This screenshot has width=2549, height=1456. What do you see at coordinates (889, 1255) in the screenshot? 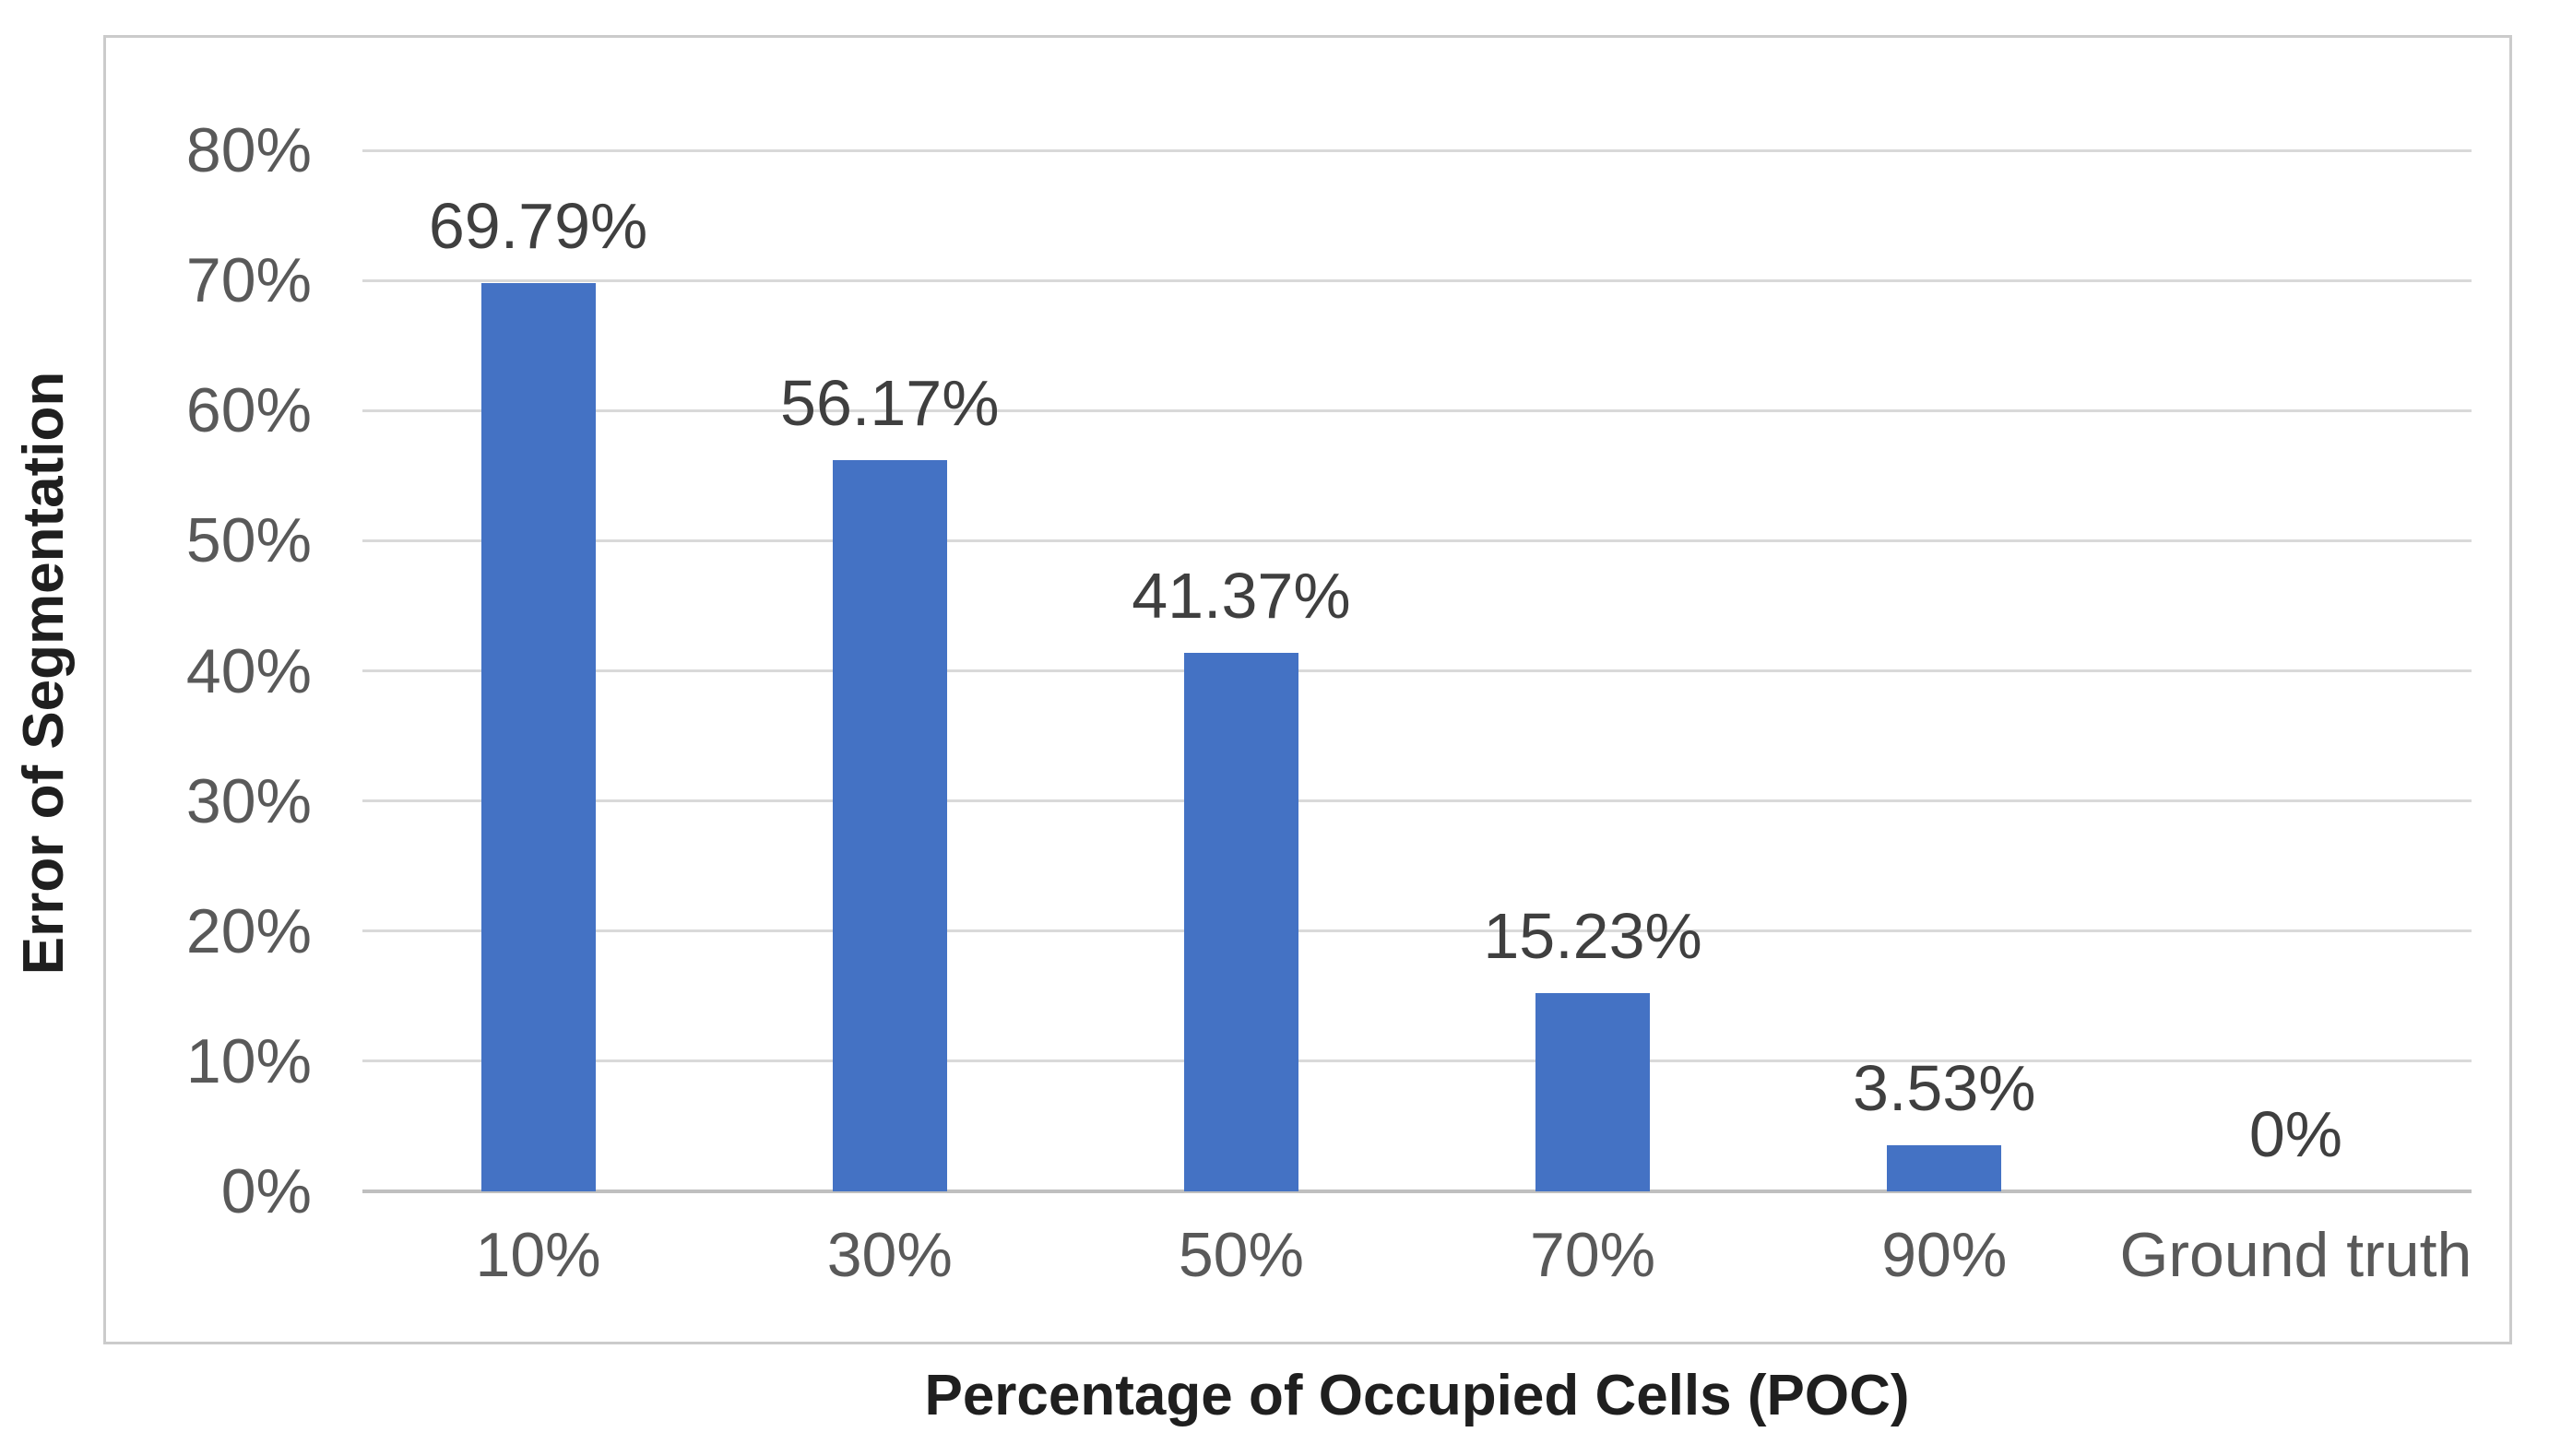
I see `x-category-label: 30%` at bounding box center [889, 1255].